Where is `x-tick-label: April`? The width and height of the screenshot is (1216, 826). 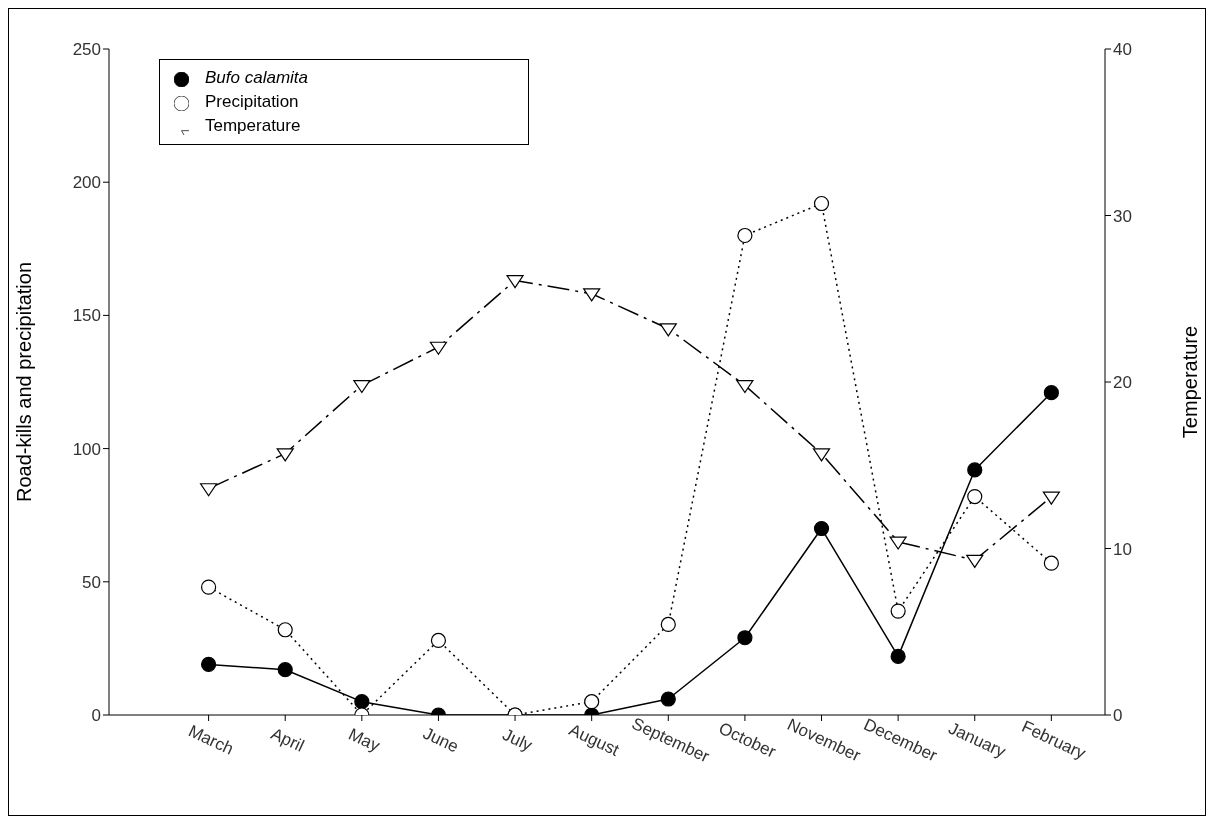
x-tick-label: April is located at coordinates (287, 740).